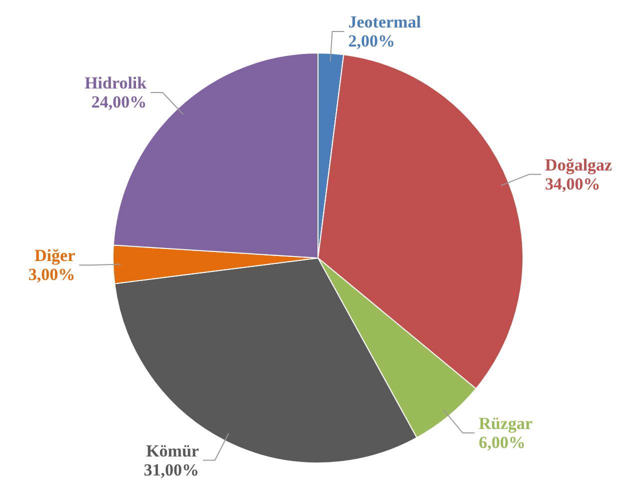  Describe the element at coordinates (171, 470) in the screenshot. I see `data-label: 31,00%` at that location.